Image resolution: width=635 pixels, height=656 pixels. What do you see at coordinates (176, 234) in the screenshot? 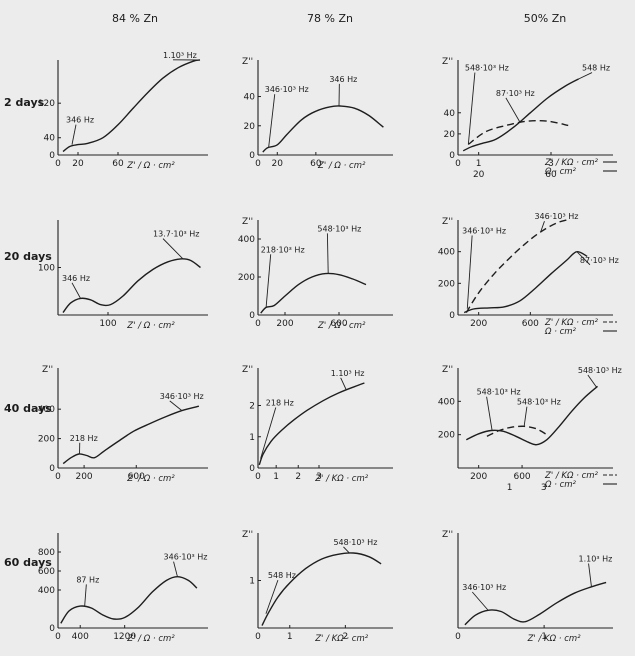
I see `annotation-label: 13.7·10³ Hz` at bounding box center [176, 234].